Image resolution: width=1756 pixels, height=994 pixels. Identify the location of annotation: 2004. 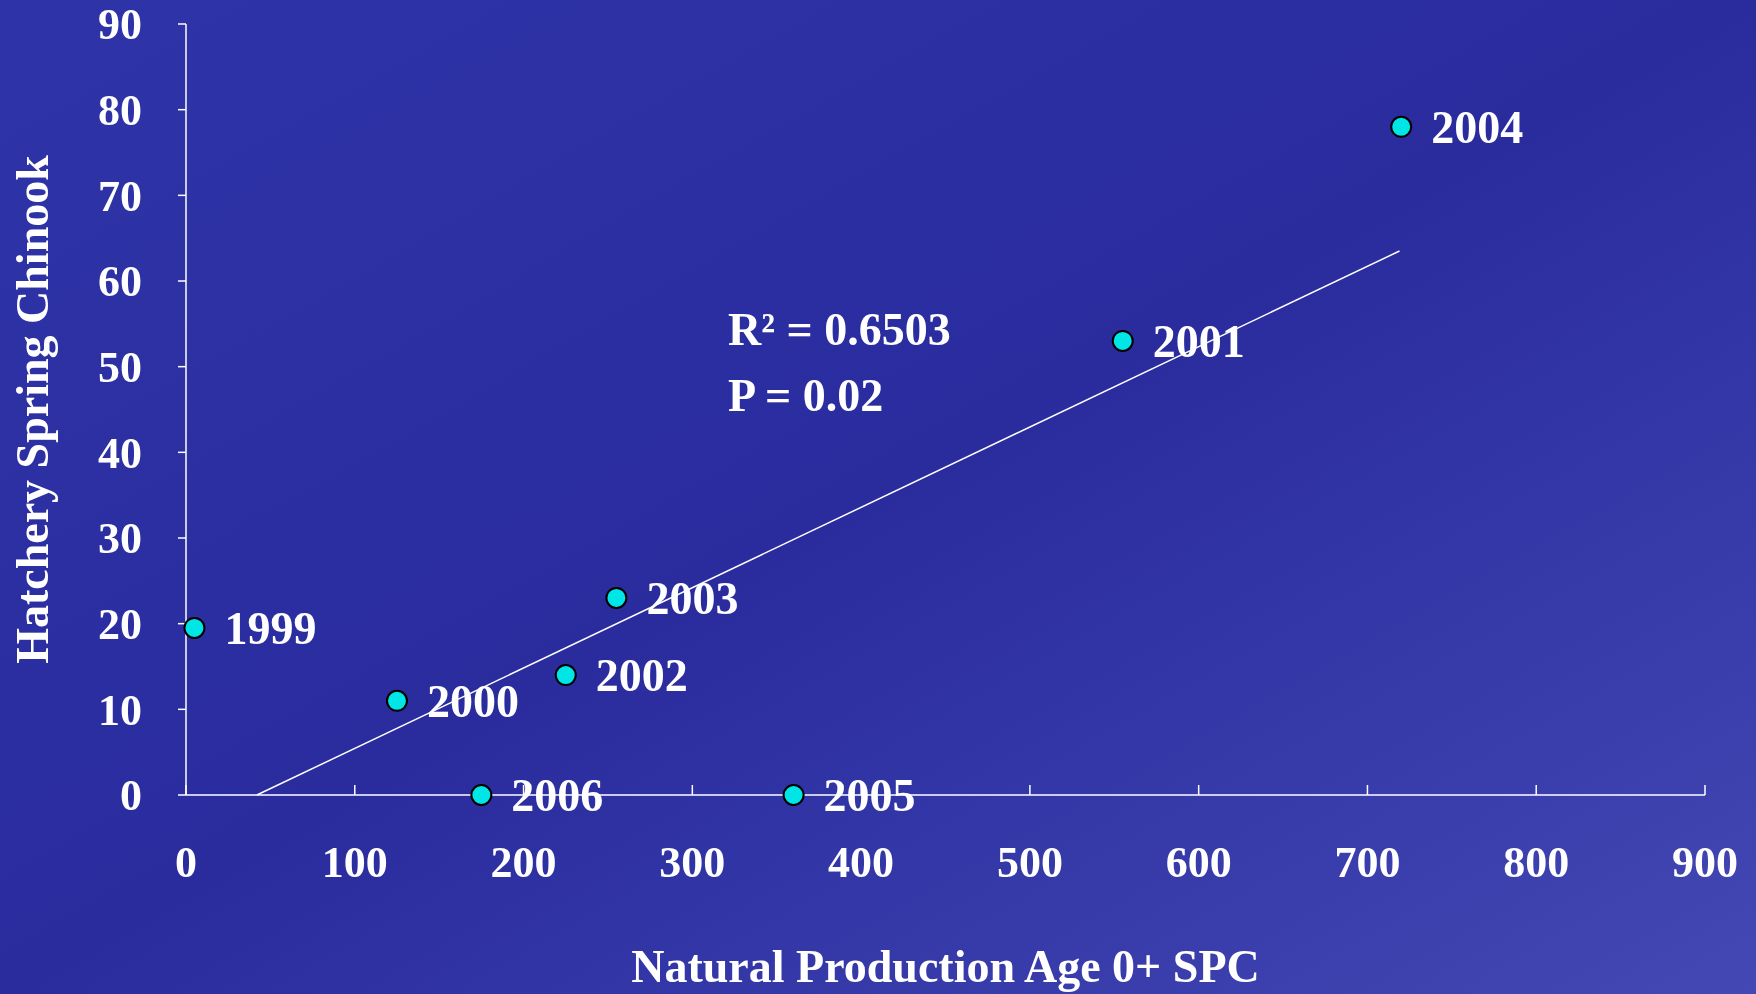
(1477, 127).